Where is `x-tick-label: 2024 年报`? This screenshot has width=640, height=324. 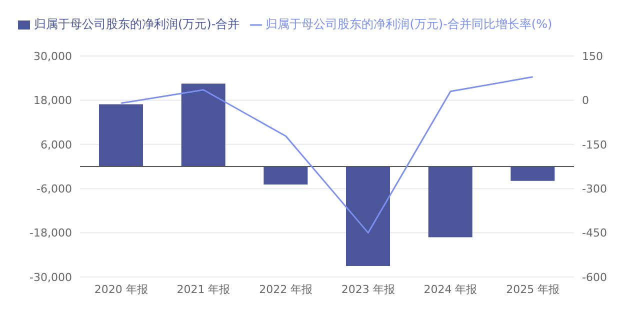 x-tick-label: 2024 年报 is located at coordinates (451, 289).